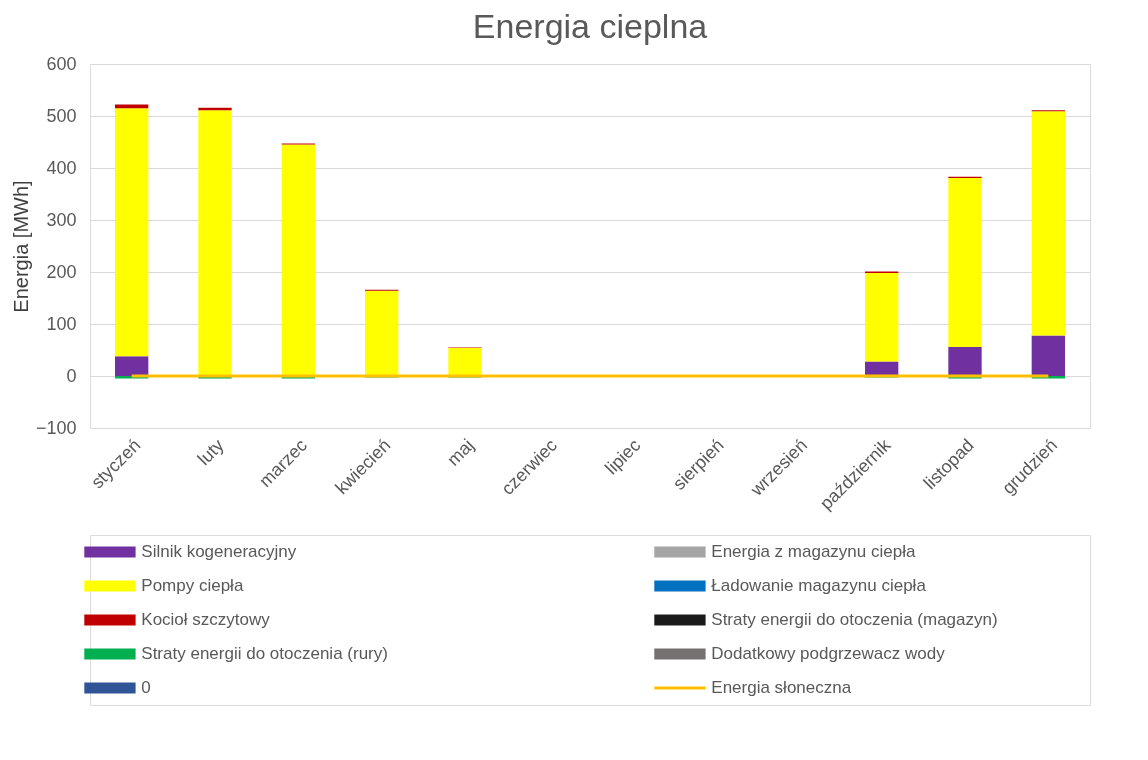 The image size is (1148, 760). What do you see at coordinates (20, 246) in the screenshot?
I see `y-axis-title: Energia [MWh]` at bounding box center [20, 246].